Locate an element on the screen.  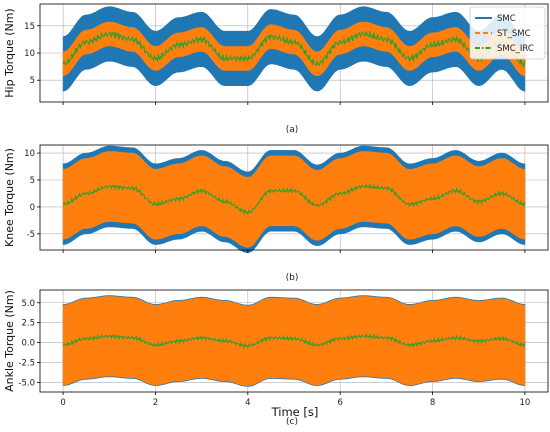
ankle-xtick-label: 6 is located at coordinates (339, 403).